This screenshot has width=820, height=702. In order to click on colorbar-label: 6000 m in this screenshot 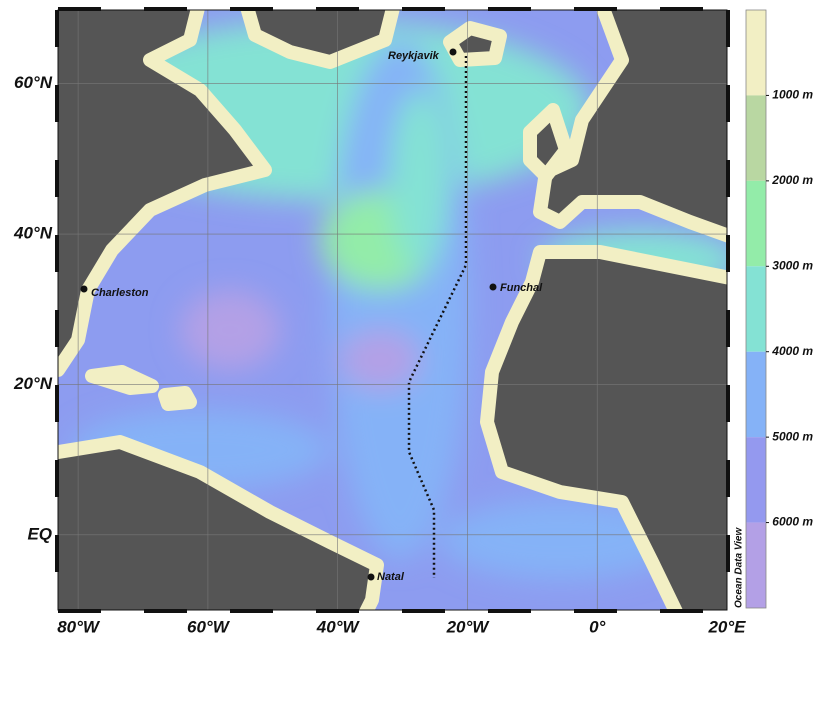, I will do `click(792, 522)`.